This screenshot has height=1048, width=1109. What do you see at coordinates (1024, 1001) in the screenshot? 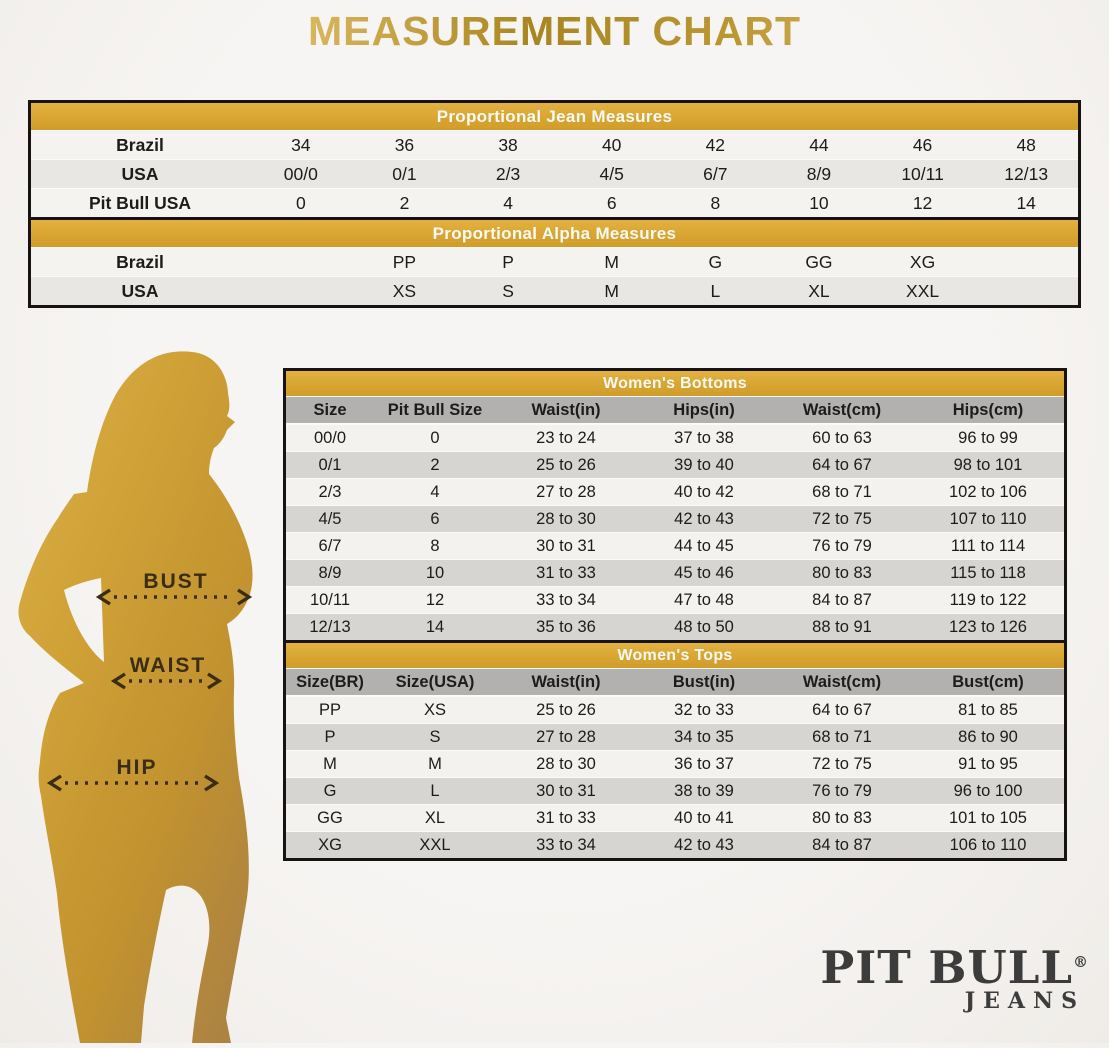
I see `brand-subtitle: JEANS` at bounding box center [1024, 1001].